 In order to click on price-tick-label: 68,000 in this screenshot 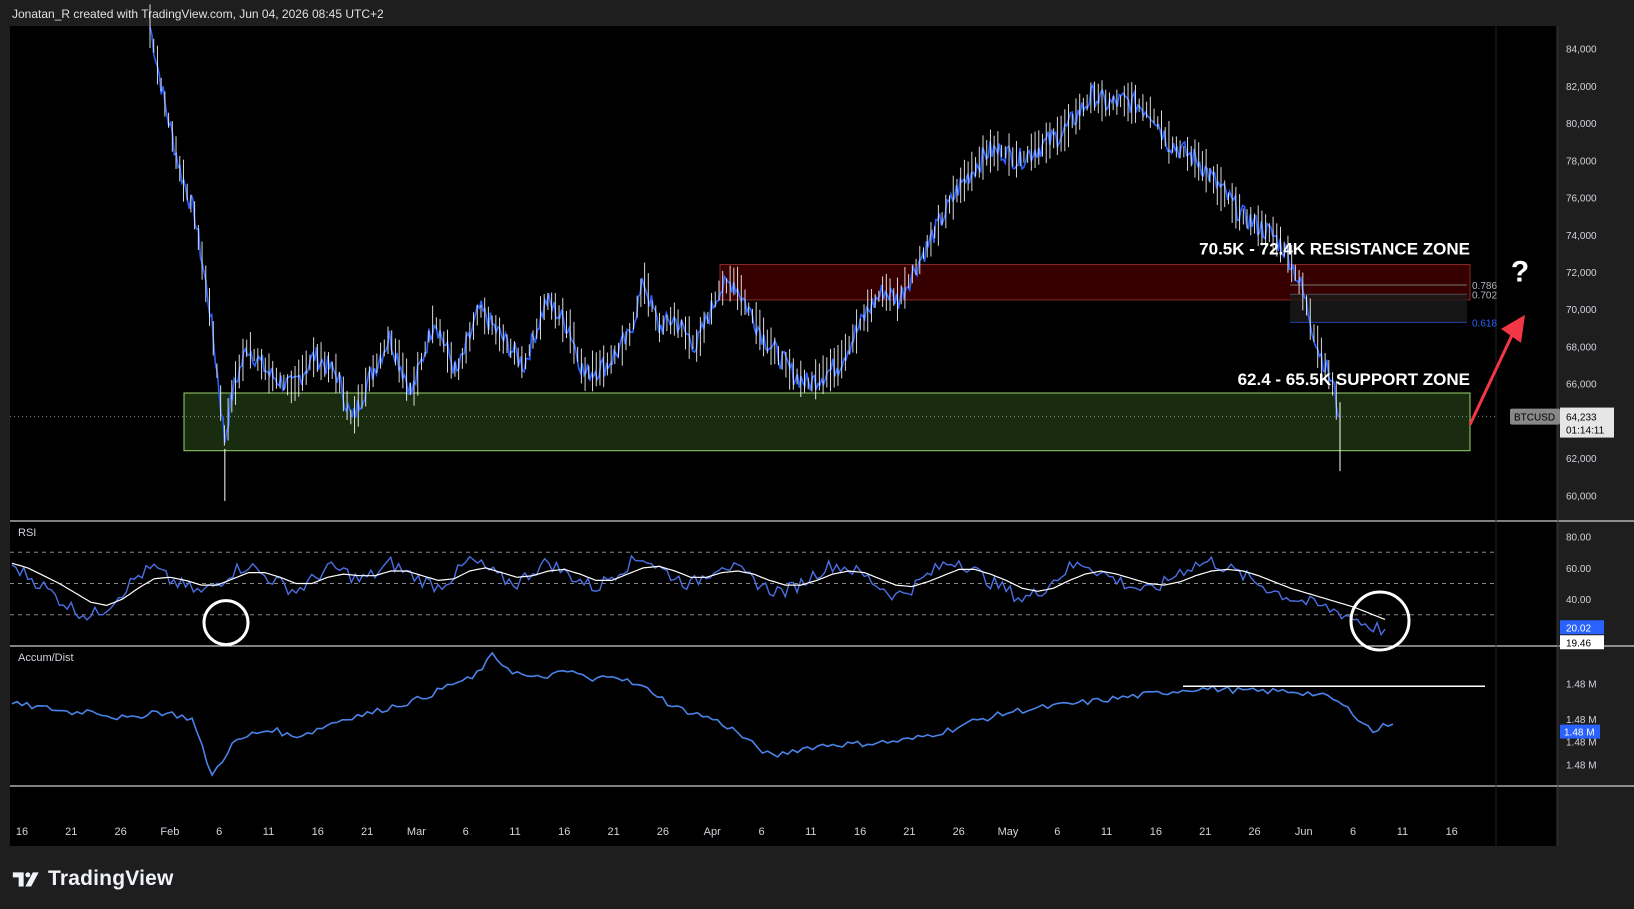, I will do `click(1581, 347)`.